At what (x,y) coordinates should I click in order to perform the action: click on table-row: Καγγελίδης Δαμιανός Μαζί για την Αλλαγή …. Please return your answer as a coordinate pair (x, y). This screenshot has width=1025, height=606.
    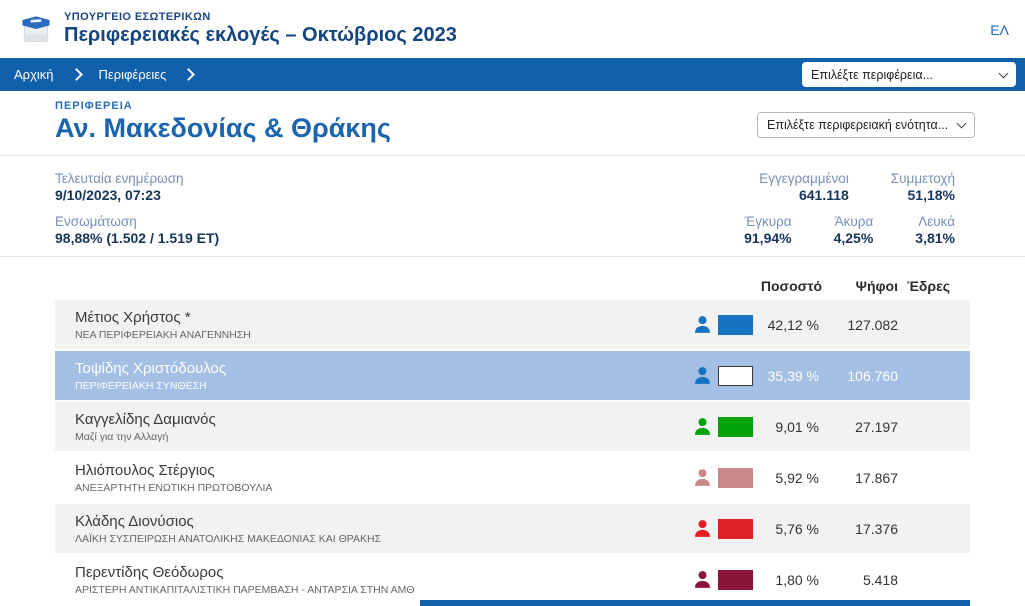
    Looking at the image, I should click on (512, 426).